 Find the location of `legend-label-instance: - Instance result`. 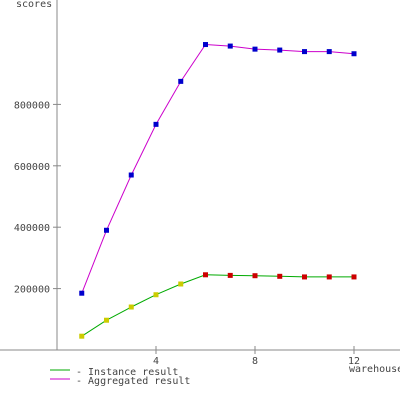

legend-label-instance: - Instance result is located at coordinates (127, 372).